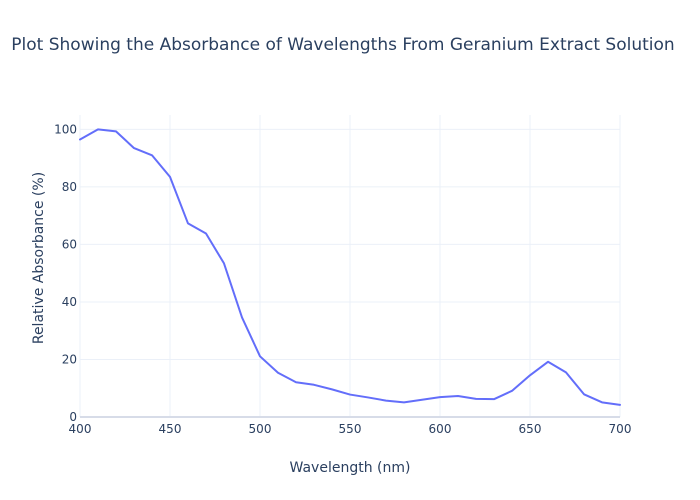  Describe the element at coordinates (440, 429) in the screenshot. I see `x-tick-label: 600` at that location.